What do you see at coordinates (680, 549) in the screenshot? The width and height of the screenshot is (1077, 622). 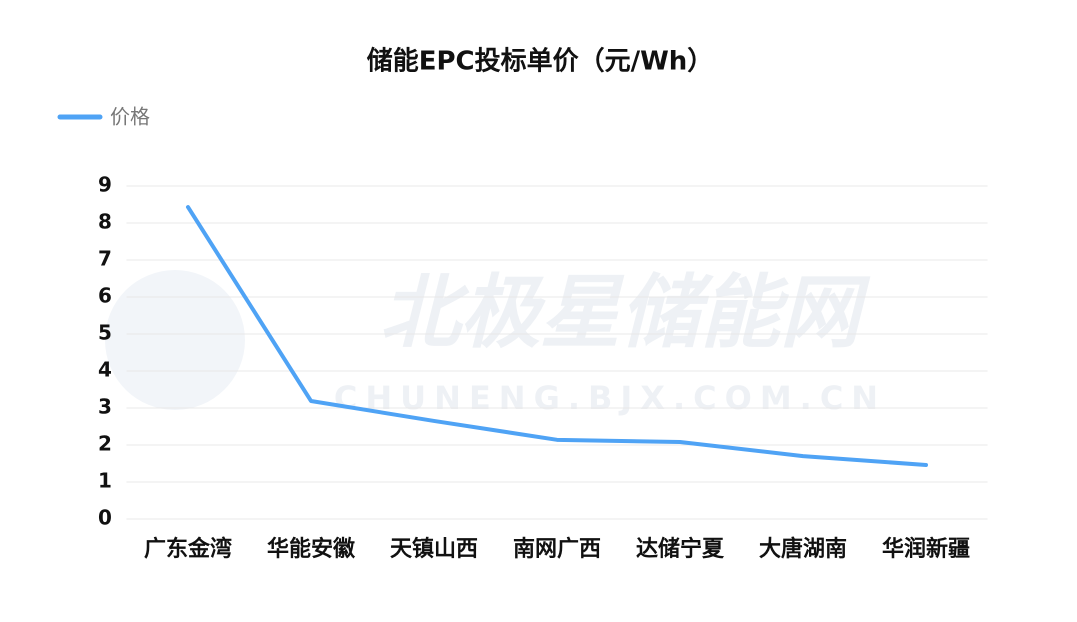 I see `x-tick-label: 达储宁夏` at bounding box center [680, 549].